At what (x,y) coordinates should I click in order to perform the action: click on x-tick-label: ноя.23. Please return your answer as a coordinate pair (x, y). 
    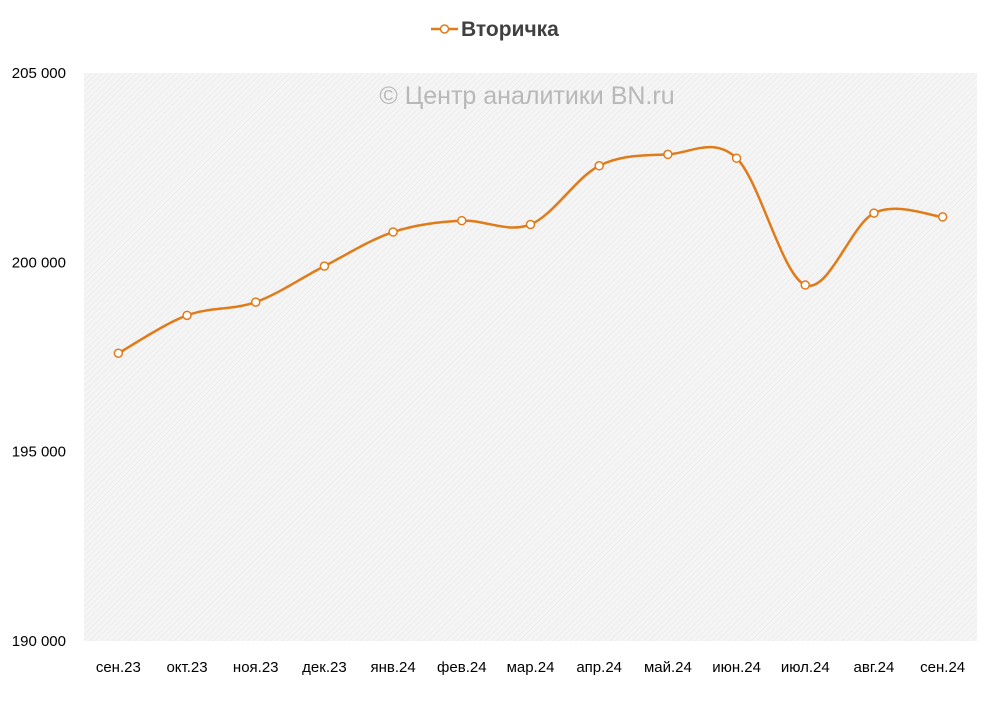
    Looking at the image, I should click on (256, 667).